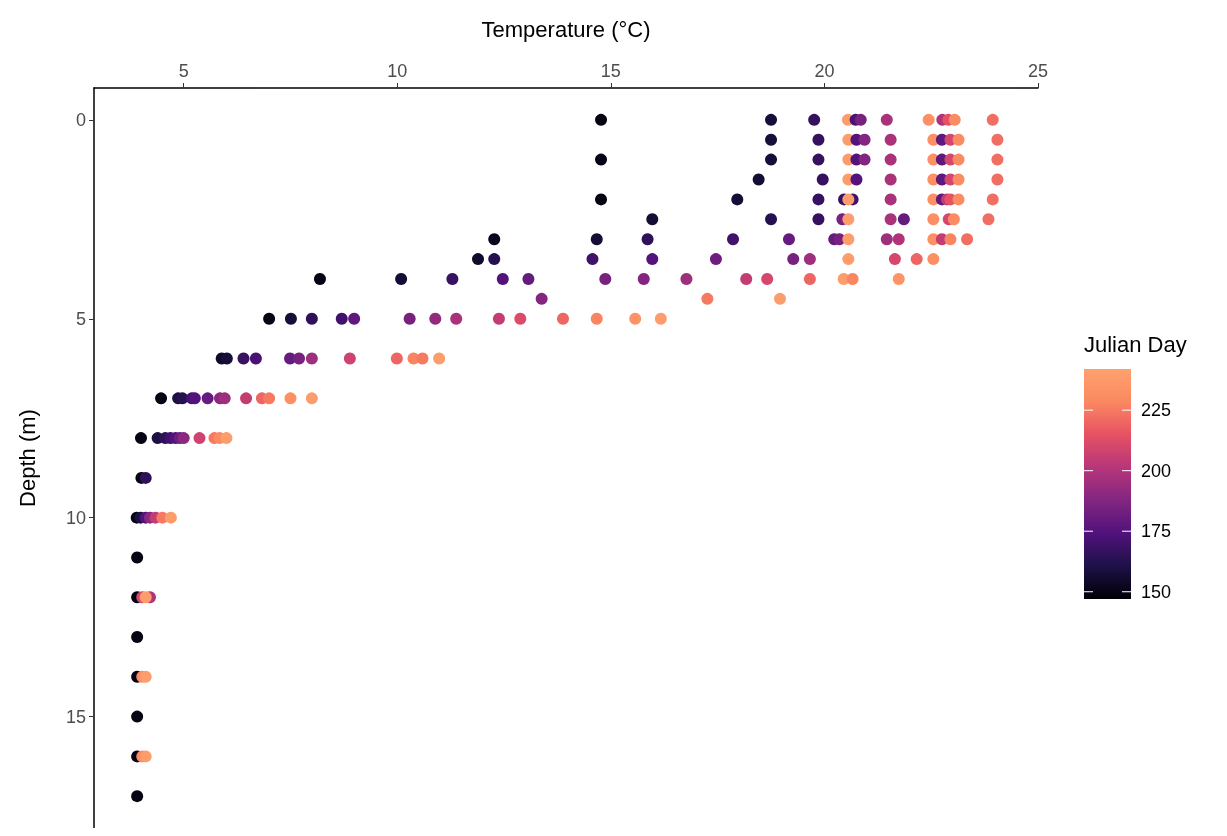 The width and height of the screenshot is (1227, 836). What do you see at coordinates (1135, 344) in the screenshot?
I see `color-bar-title: Julian Day` at bounding box center [1135, 344].